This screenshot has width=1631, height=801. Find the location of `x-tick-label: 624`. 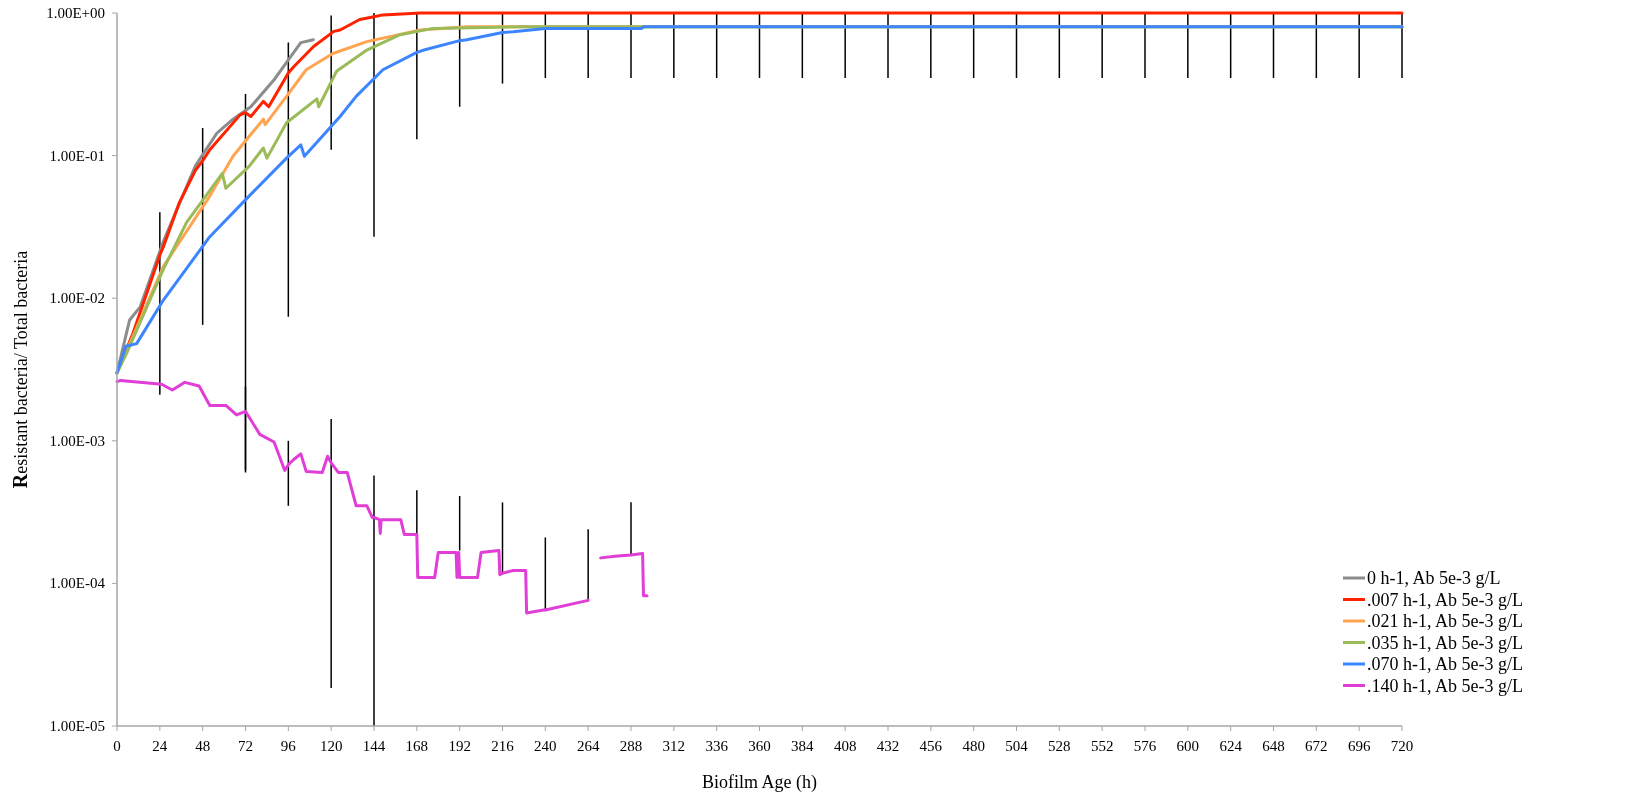

x-tick-label: 624 is located at coordinates (1231, 746).